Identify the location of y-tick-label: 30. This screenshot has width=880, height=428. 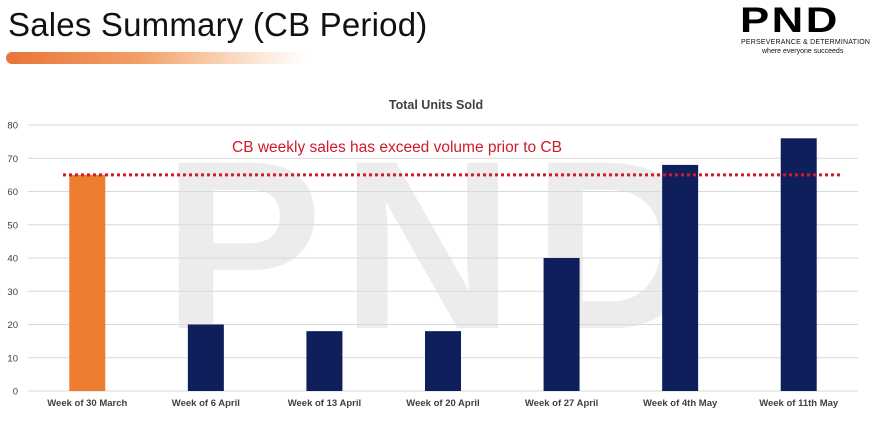
(12, 292).